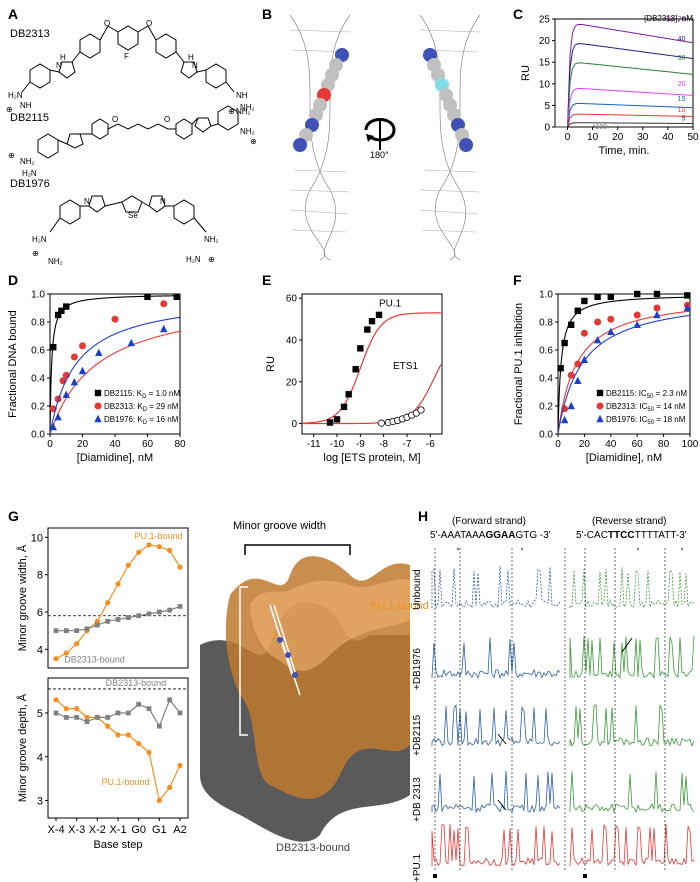 This screenshot has width=700, height=882. What do you see at coordinates (585, 444) in the screenshot?
I see `x-tick-label: 20` at bounding box center [585, 444].